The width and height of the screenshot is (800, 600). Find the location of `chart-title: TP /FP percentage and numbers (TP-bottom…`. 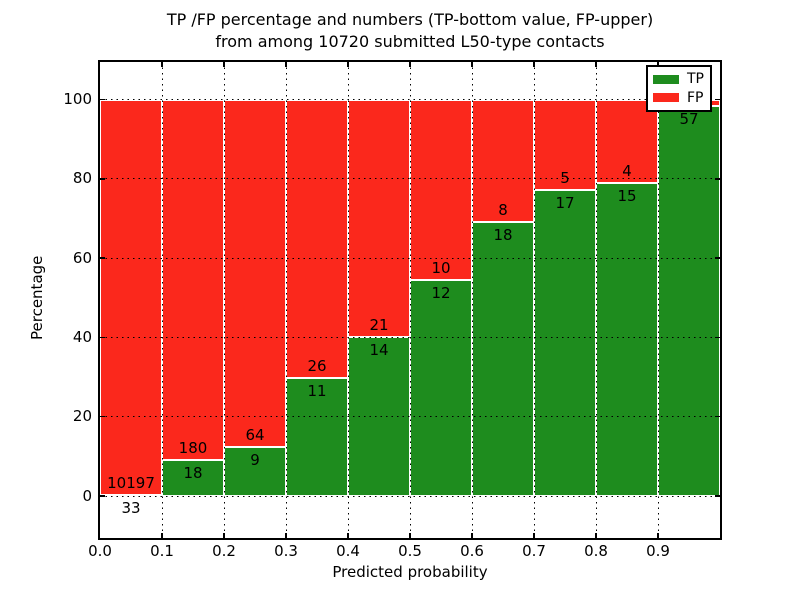

chart-title: TP /FP percentage and numbers (TP-bottom… is located at coordinates (410, 31).